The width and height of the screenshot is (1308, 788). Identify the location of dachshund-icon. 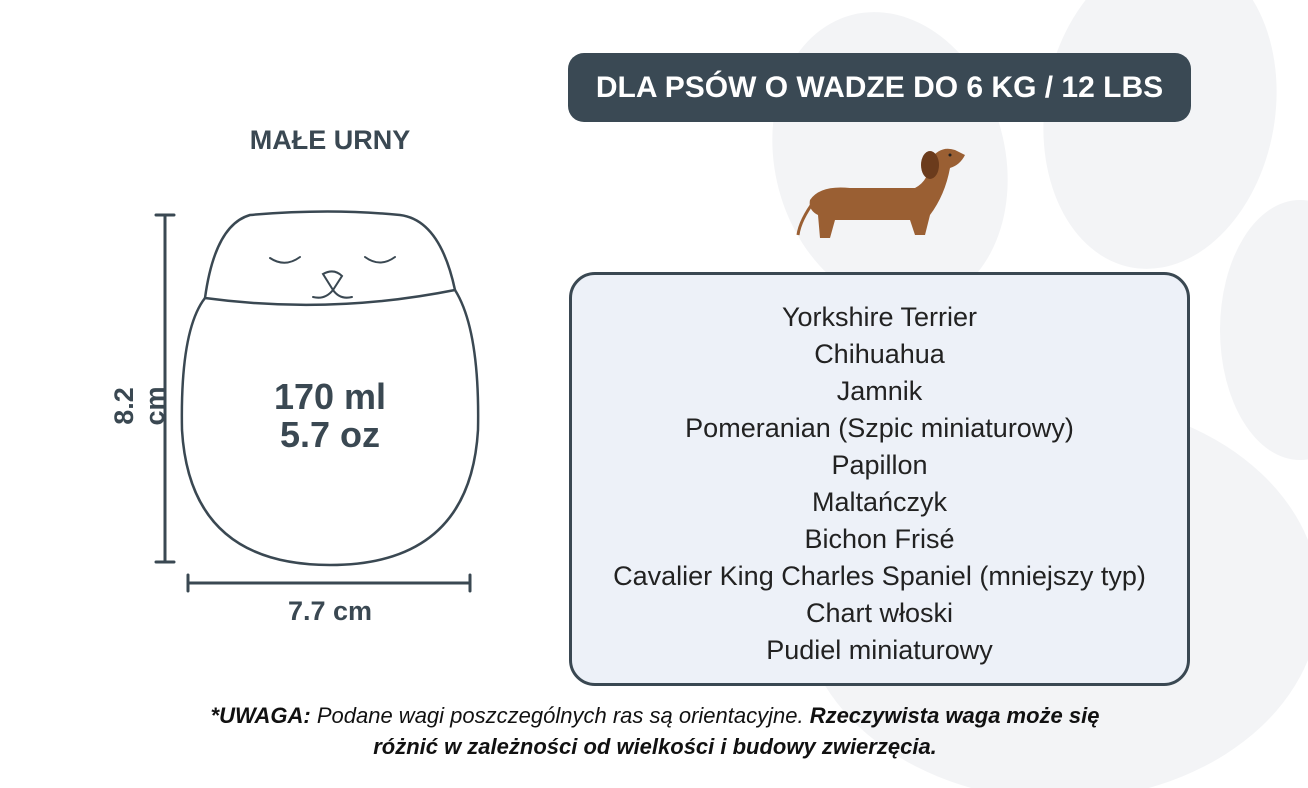
(880, 193).